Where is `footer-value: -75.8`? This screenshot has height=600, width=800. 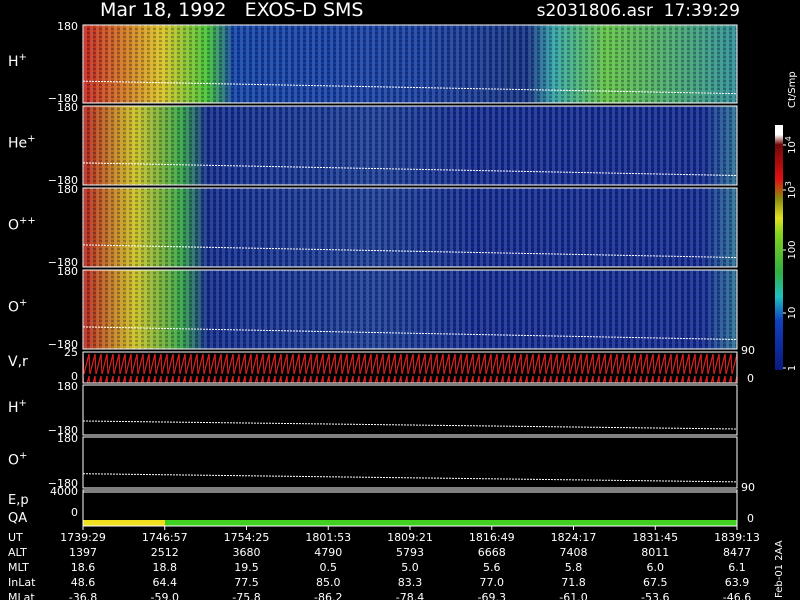
footer-value: -75.8 is located at coordinates (246, 595).